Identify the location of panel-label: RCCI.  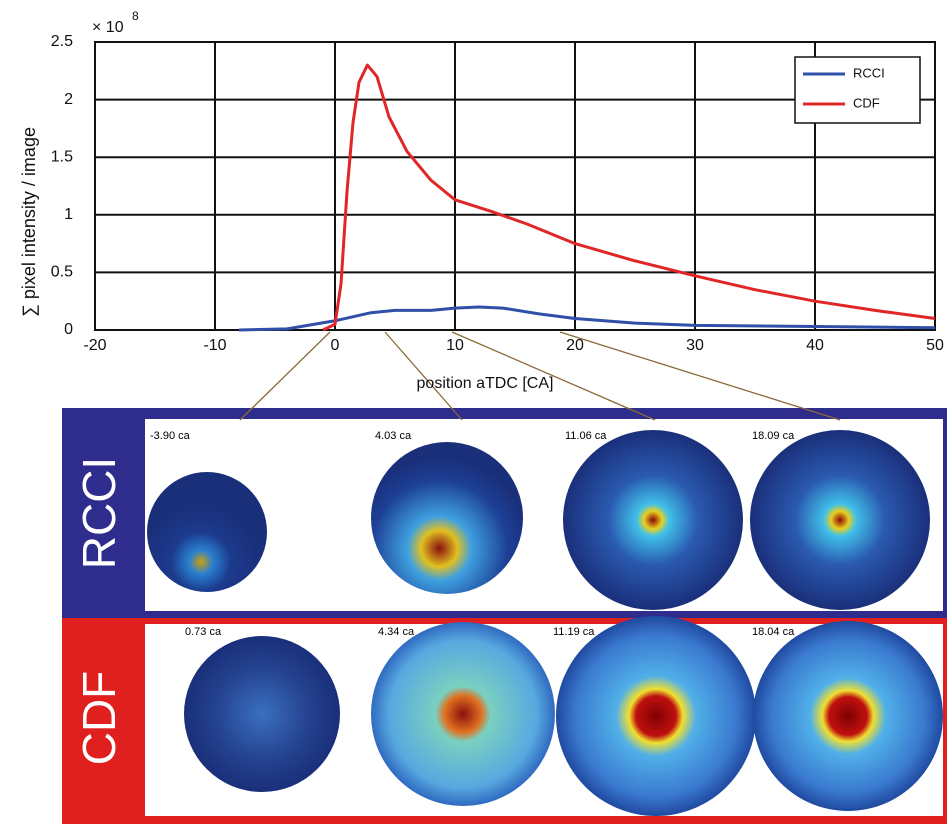
(99, 513).